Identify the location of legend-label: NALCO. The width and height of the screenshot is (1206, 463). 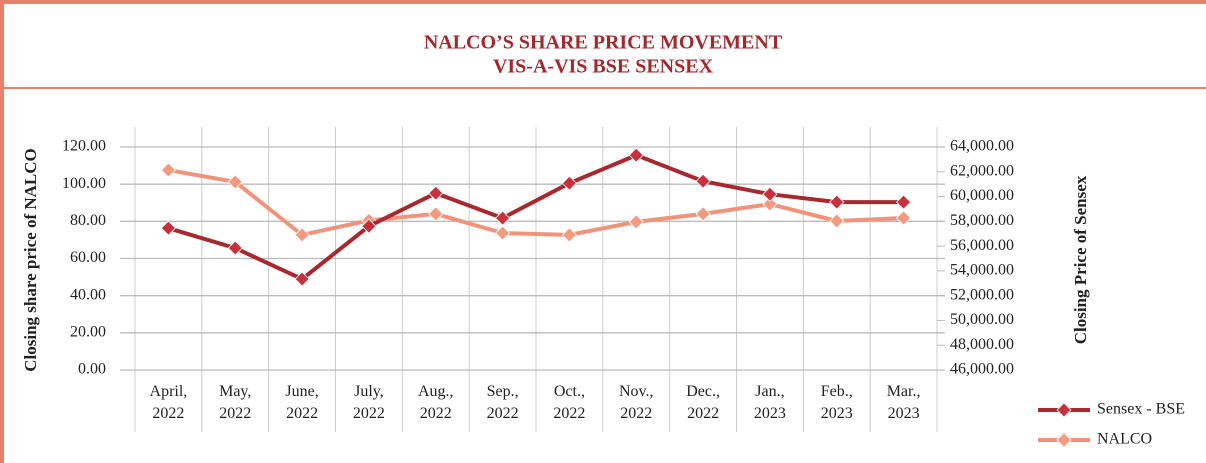
(1124, 439).